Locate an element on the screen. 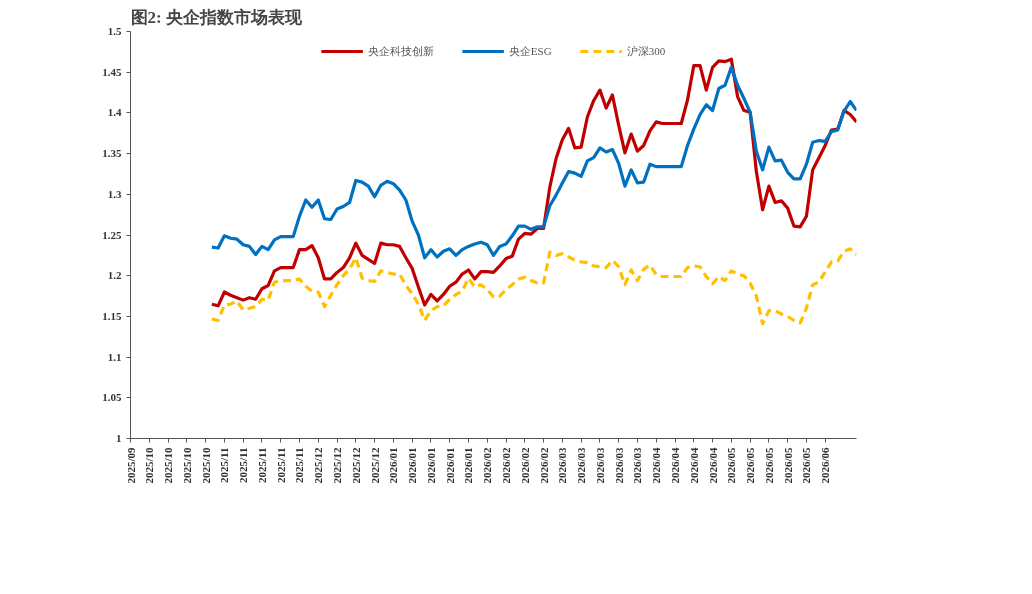  y-tick-label: 1.3 is located at coordinates (114, 193).